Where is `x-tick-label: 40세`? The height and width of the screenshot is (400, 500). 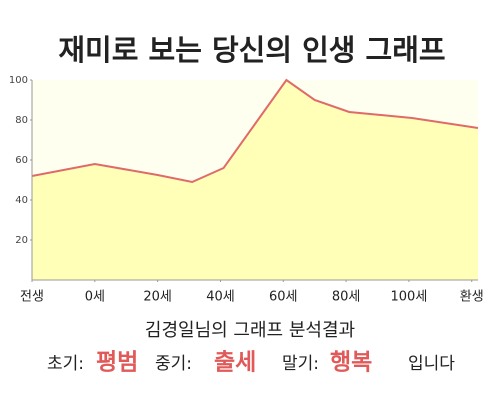 x-tick-label: 40세 is located at coordinates (220, 297).